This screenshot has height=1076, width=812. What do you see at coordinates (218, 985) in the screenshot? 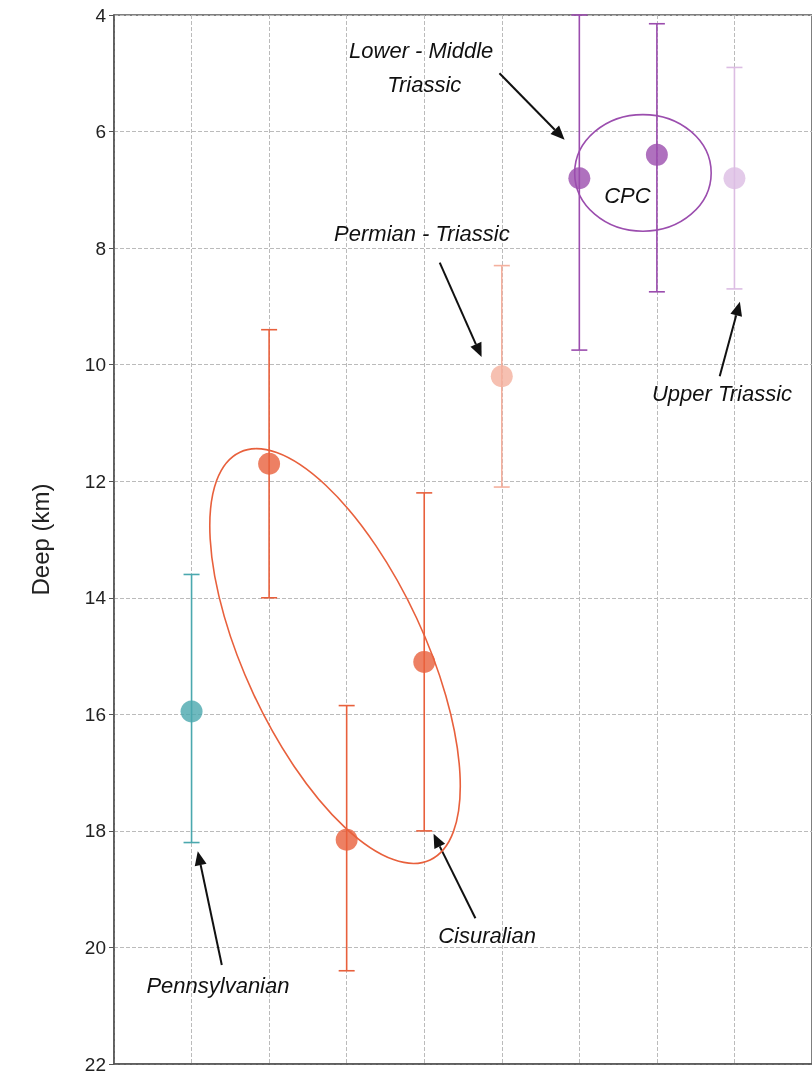
I see `annotation: Pennsylvanian` at bounding box center [218, 985].